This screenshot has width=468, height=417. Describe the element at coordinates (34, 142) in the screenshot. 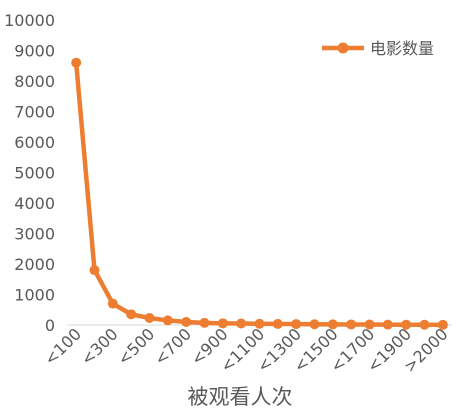

I see `y-tick-label: 6000` at that location.